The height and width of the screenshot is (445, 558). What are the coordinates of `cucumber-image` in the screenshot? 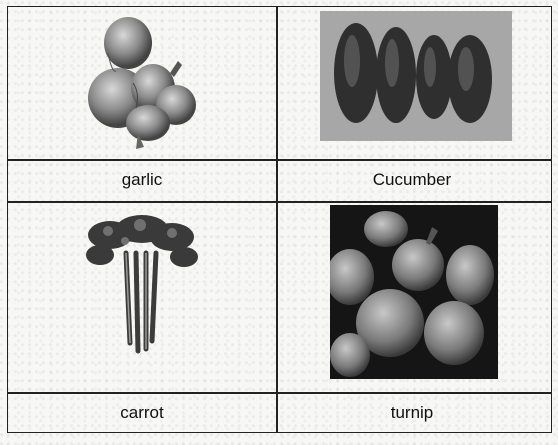 It's located at (416, 76).